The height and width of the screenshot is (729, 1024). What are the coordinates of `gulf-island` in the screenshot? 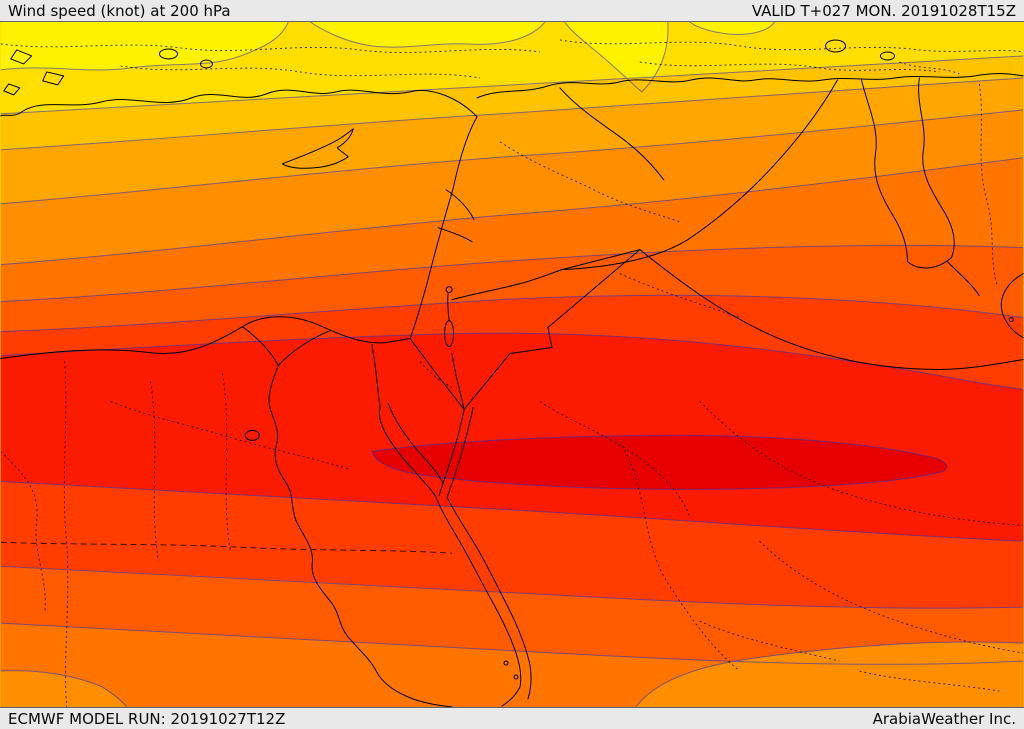 It's located at (1011, 320).